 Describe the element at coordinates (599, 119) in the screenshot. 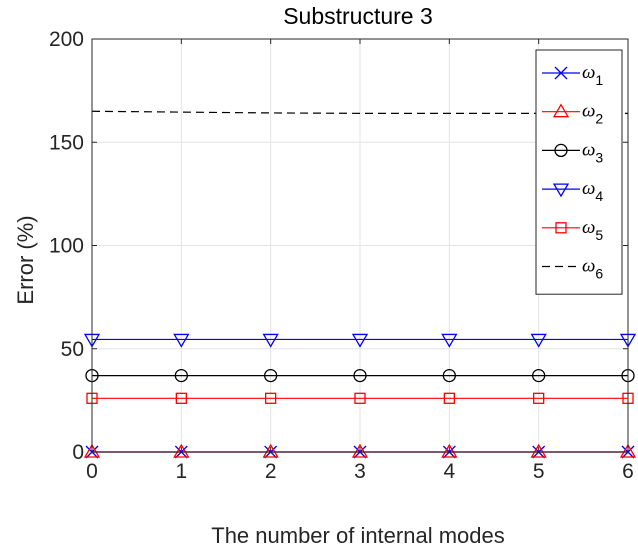

I see `legend-label-subscript-2: 2` at that location.